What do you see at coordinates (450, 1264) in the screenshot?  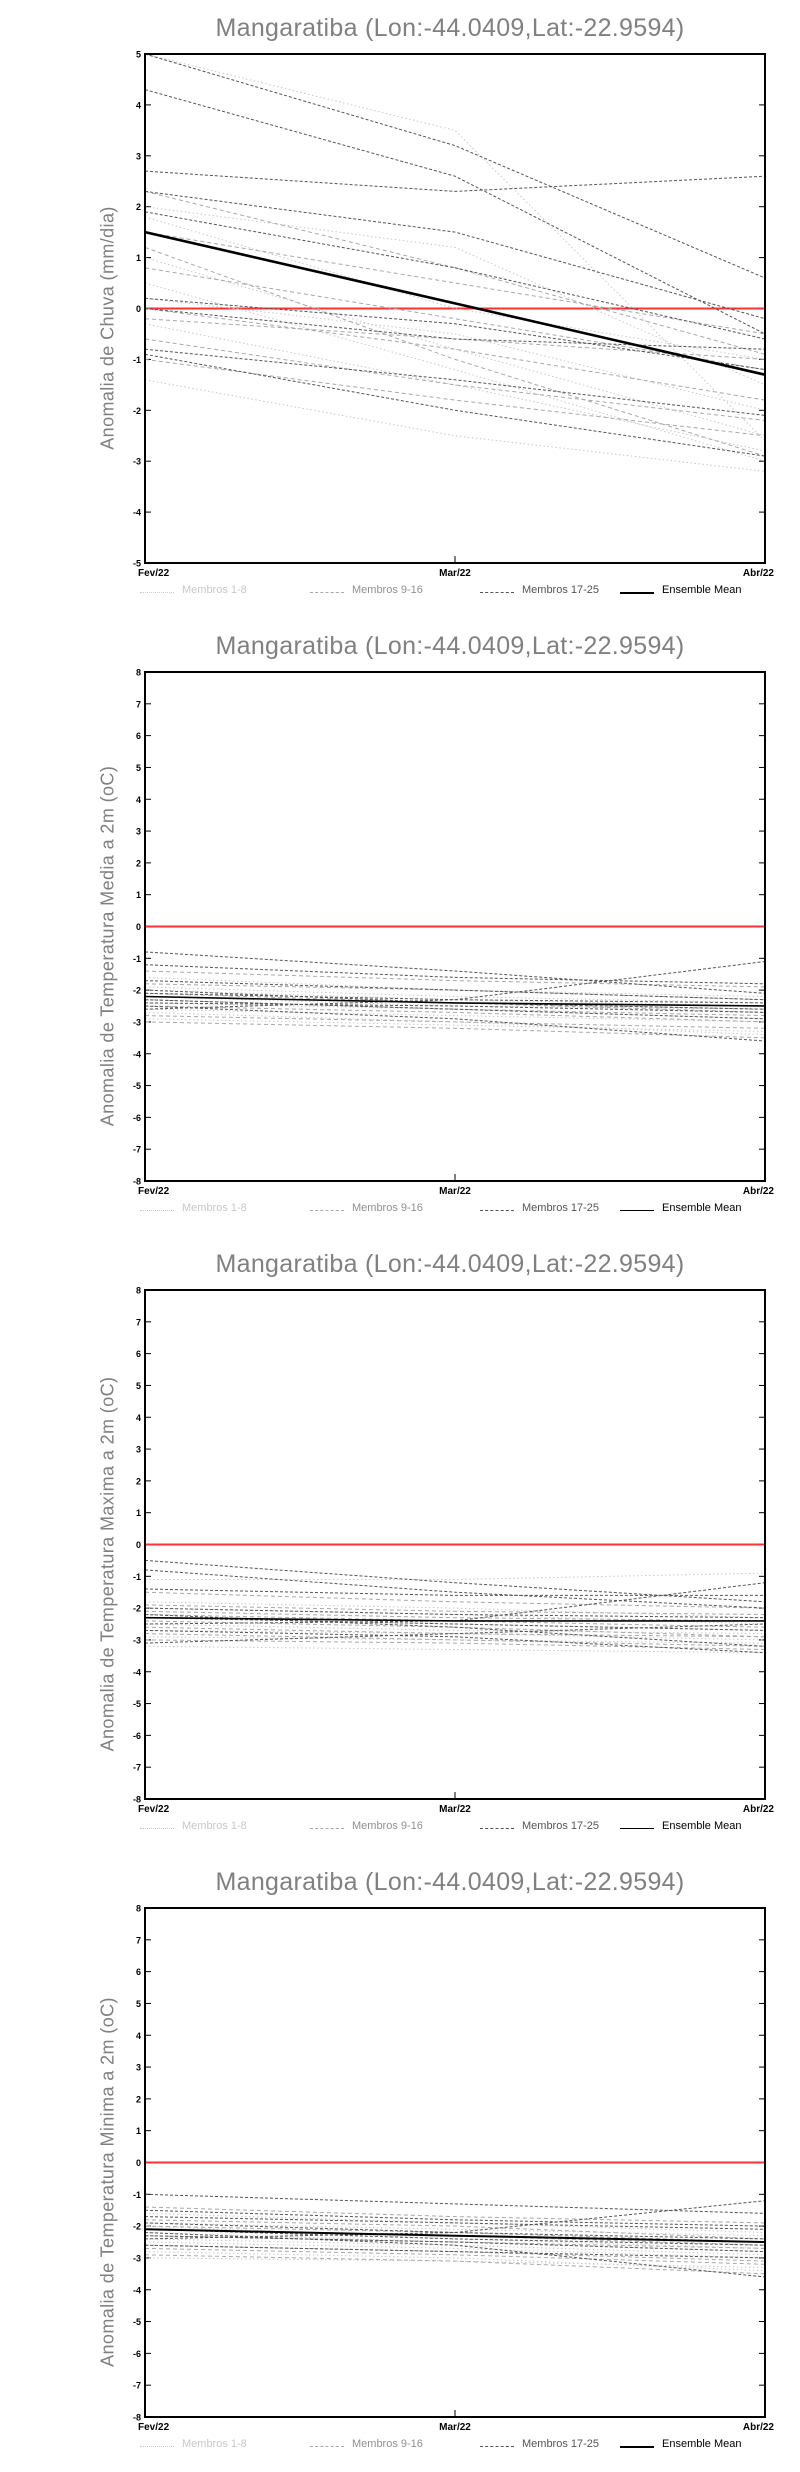 I see `chart-title: Mangaratiba (Lon:-44.0409,Lat:-22.9594)` at bounding box center [450, 1264].